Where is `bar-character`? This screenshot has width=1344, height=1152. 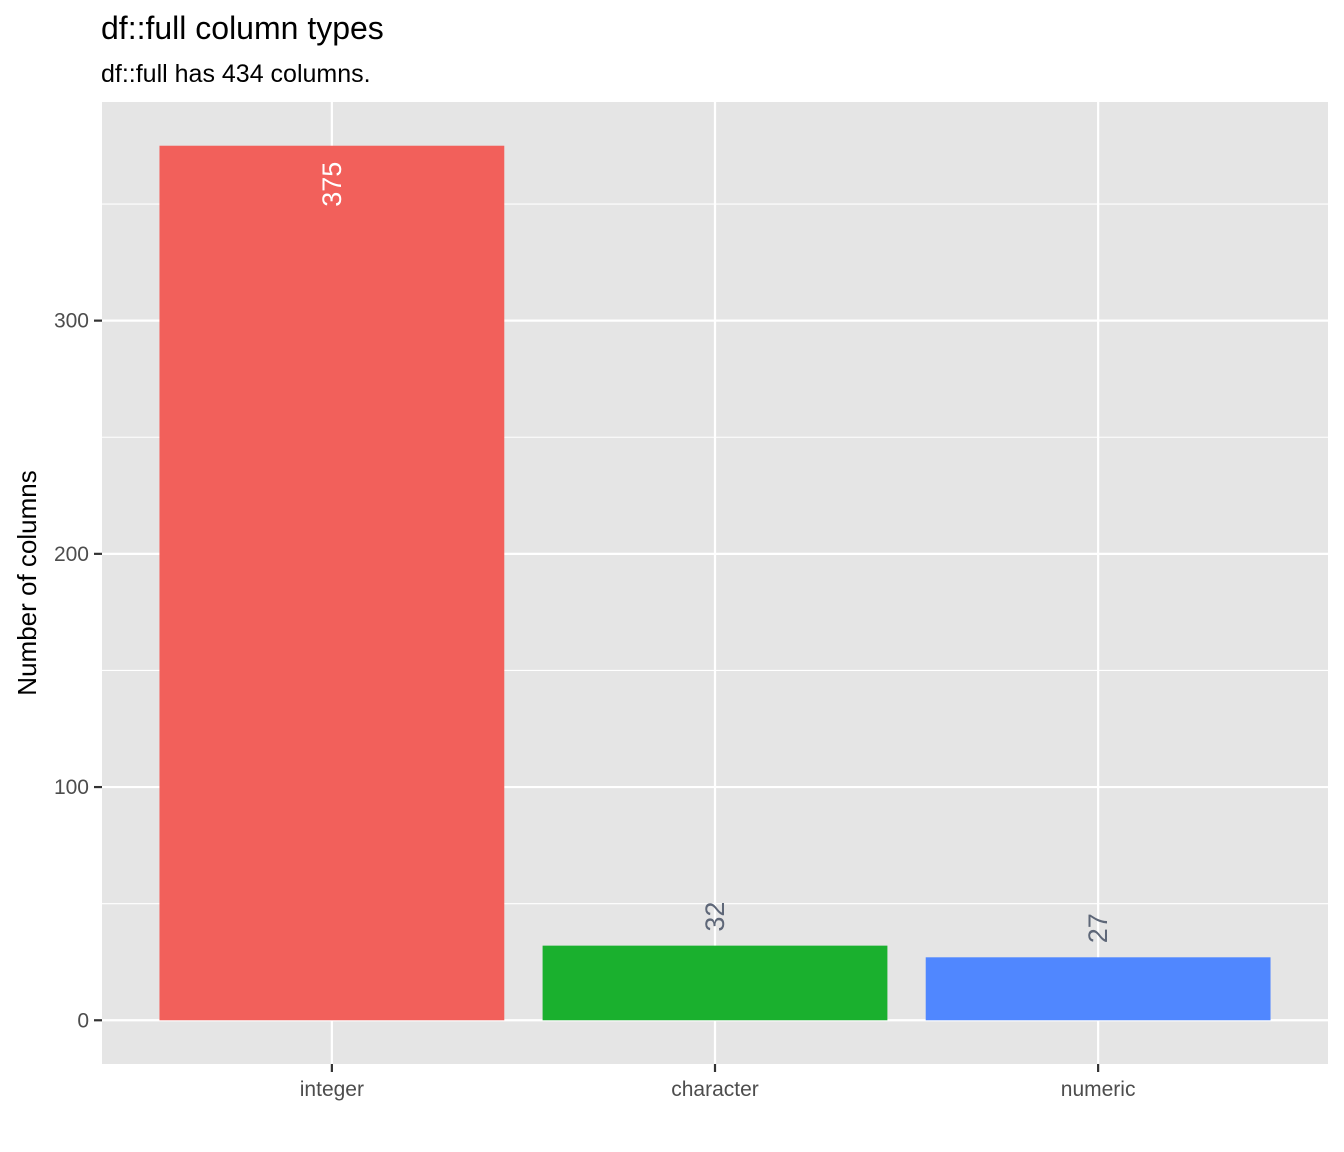 bar-character is located at coordinates (715, 983).